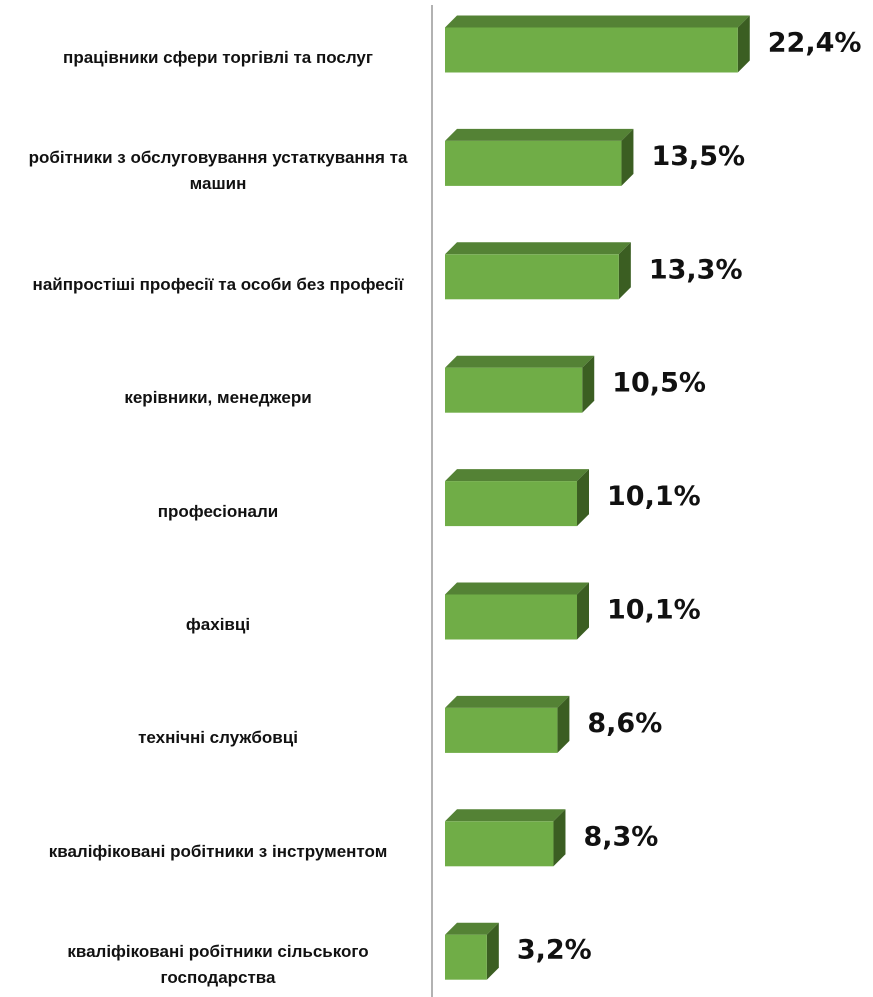 This screenshot has height=997, width=873. I want to click on category-label: керівники, менеджери, so click(218, 398).